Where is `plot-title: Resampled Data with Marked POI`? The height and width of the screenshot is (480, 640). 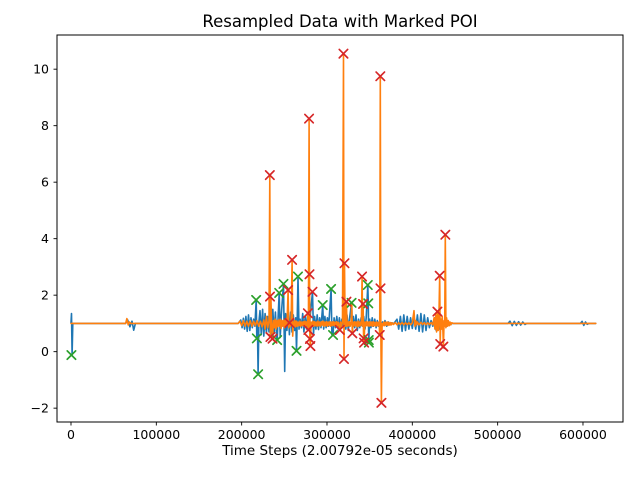 plot-title: Resampled Data with Marked POI is located at coordinates (340, 21).